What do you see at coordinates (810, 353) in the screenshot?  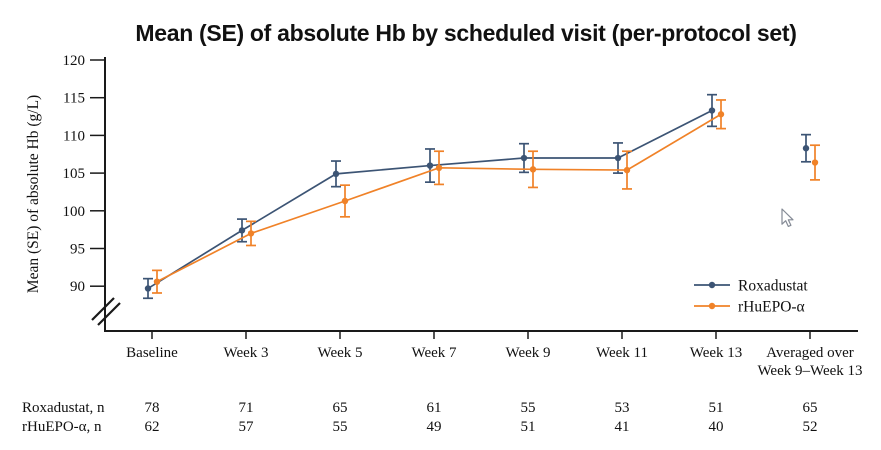 I see `x-tick-label: Averaged over` at bounding box center [810, 353].